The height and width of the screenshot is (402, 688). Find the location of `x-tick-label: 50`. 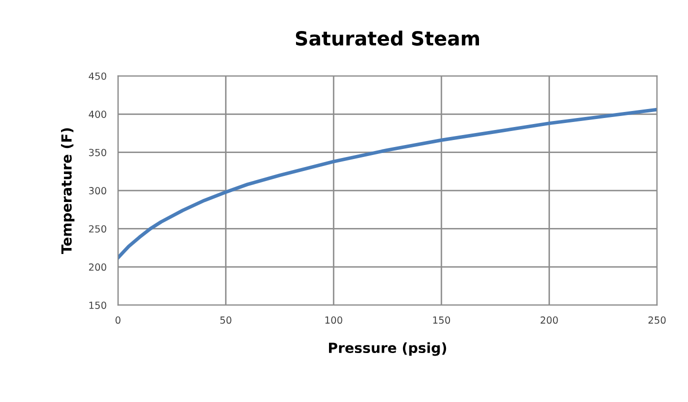

x-tick-label: 50 is located at coordinates (226, 320).